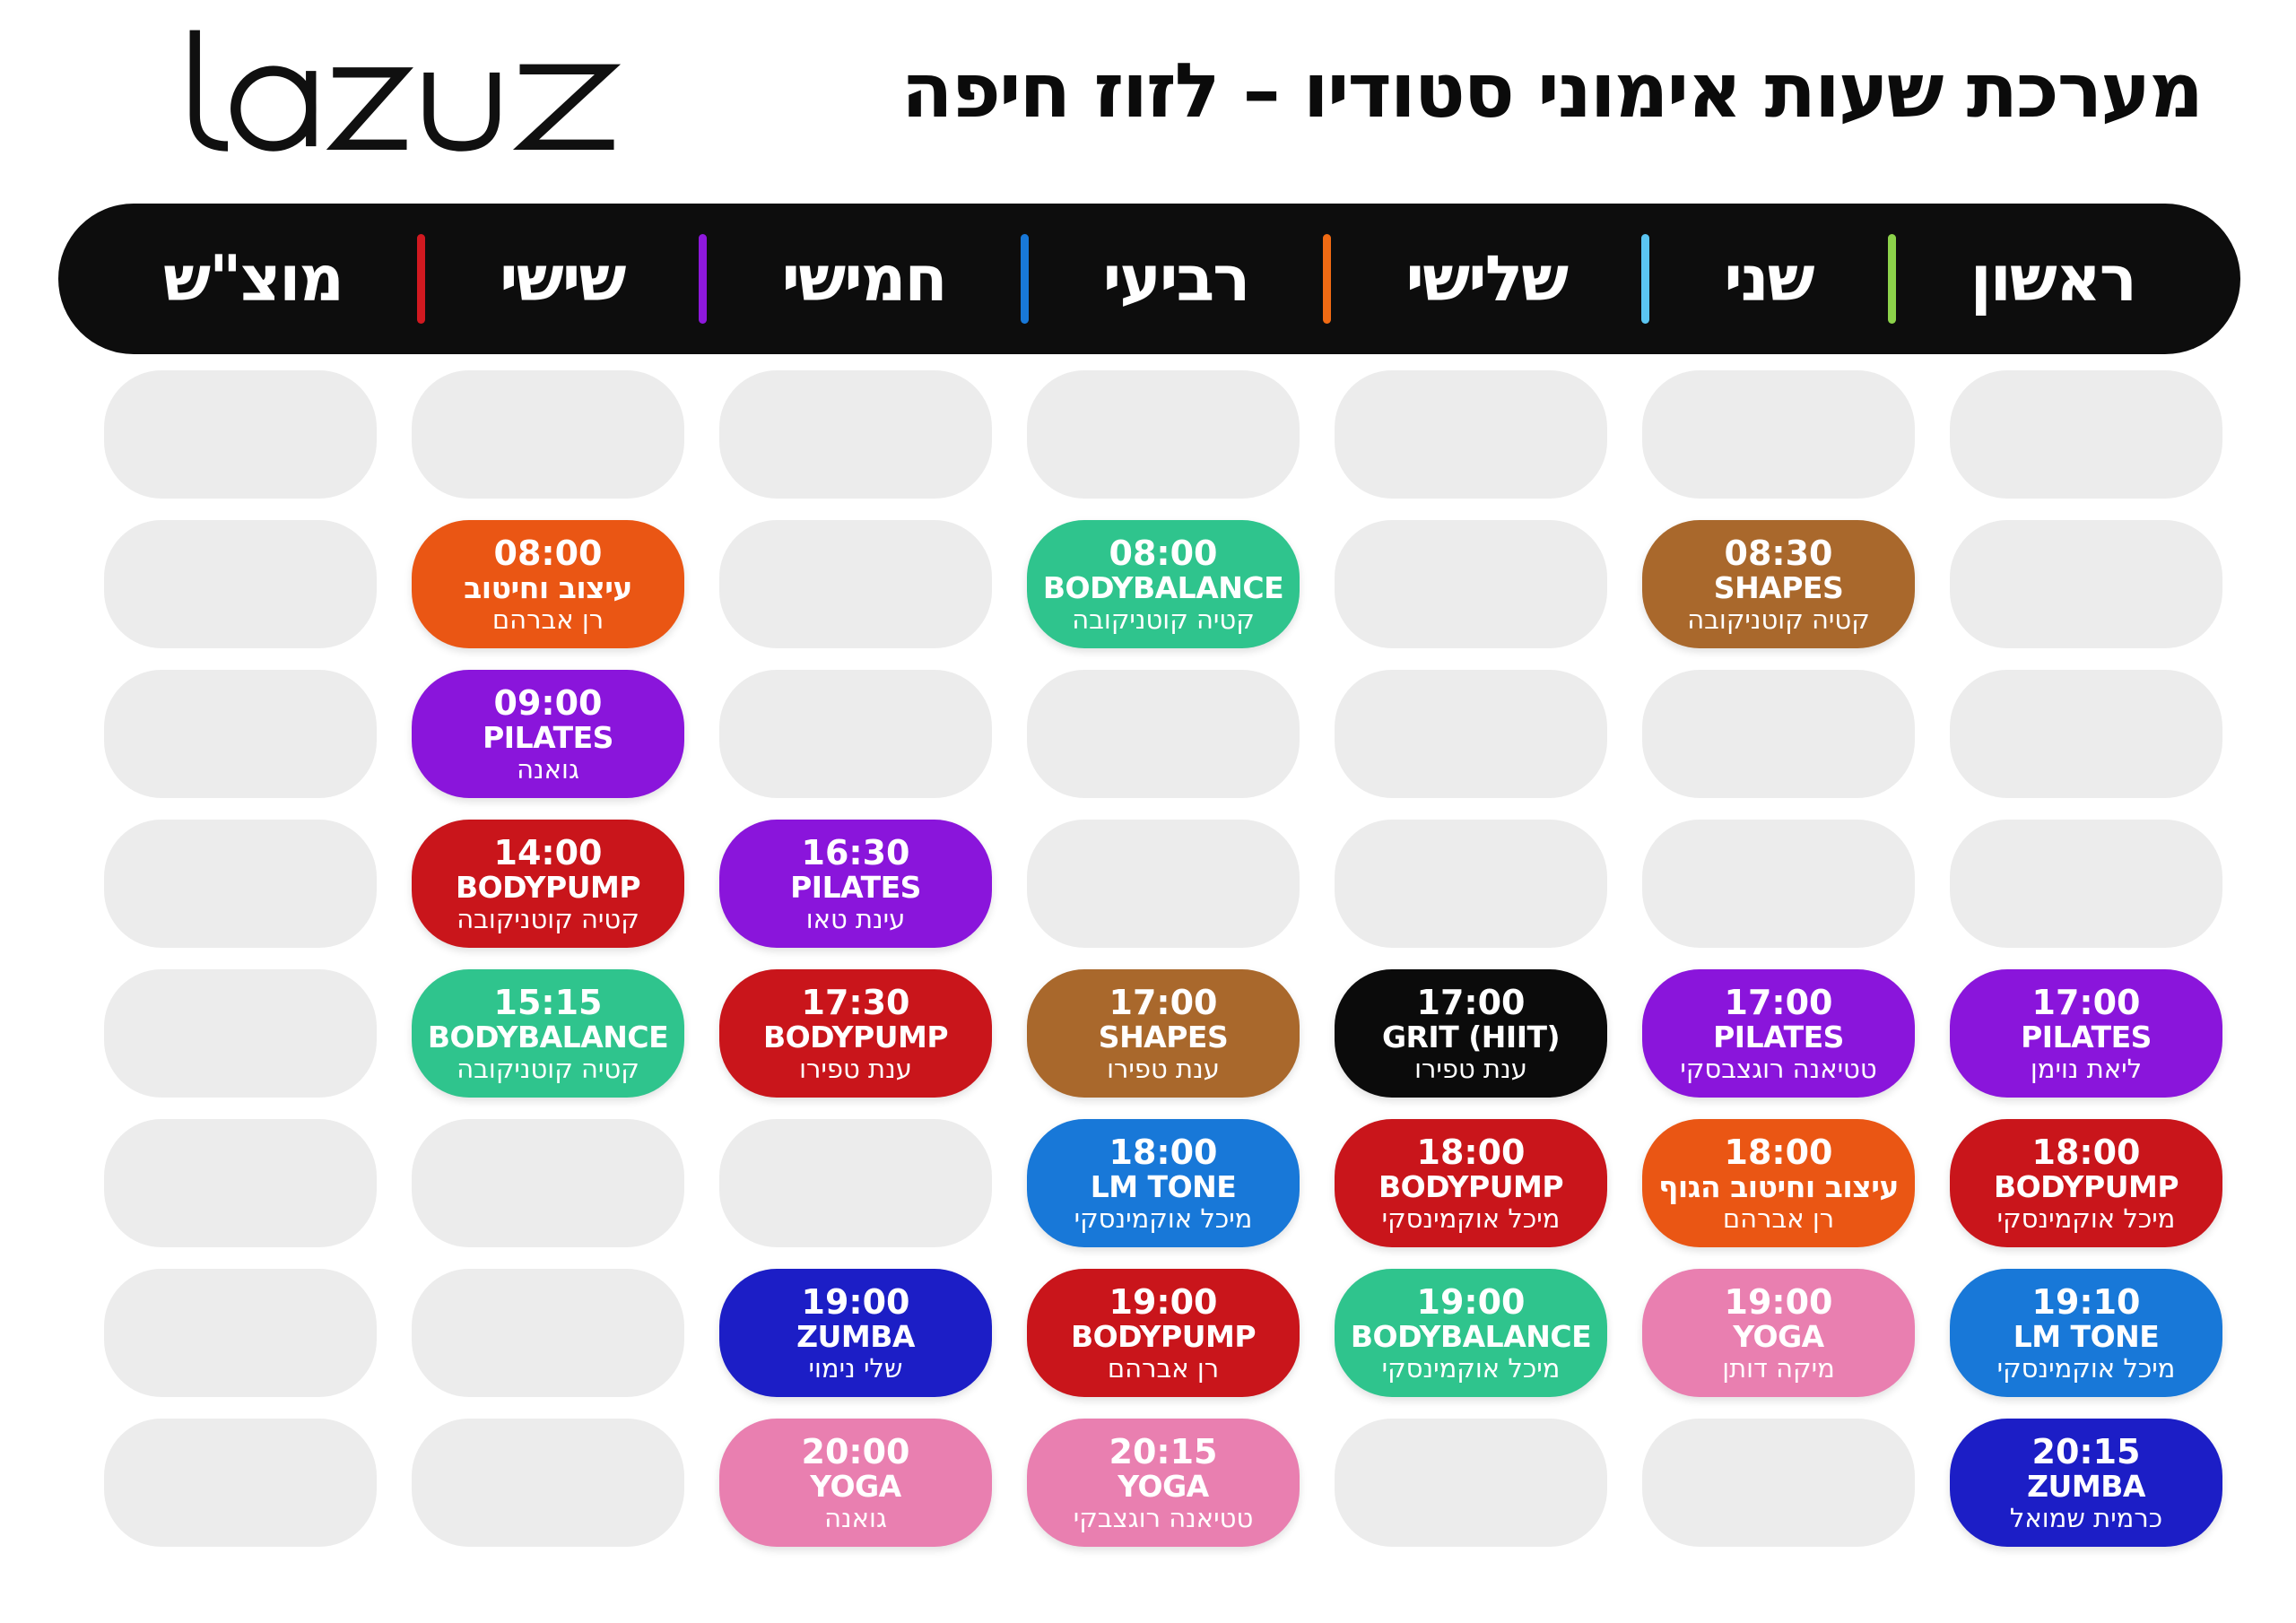 Image resolution: width=2296 pixels, height=1623 pixels. What do you see at coordinates (1769, 279) in the screenshot?
I see `day-label: שני` at bounding box center [1769, 279].